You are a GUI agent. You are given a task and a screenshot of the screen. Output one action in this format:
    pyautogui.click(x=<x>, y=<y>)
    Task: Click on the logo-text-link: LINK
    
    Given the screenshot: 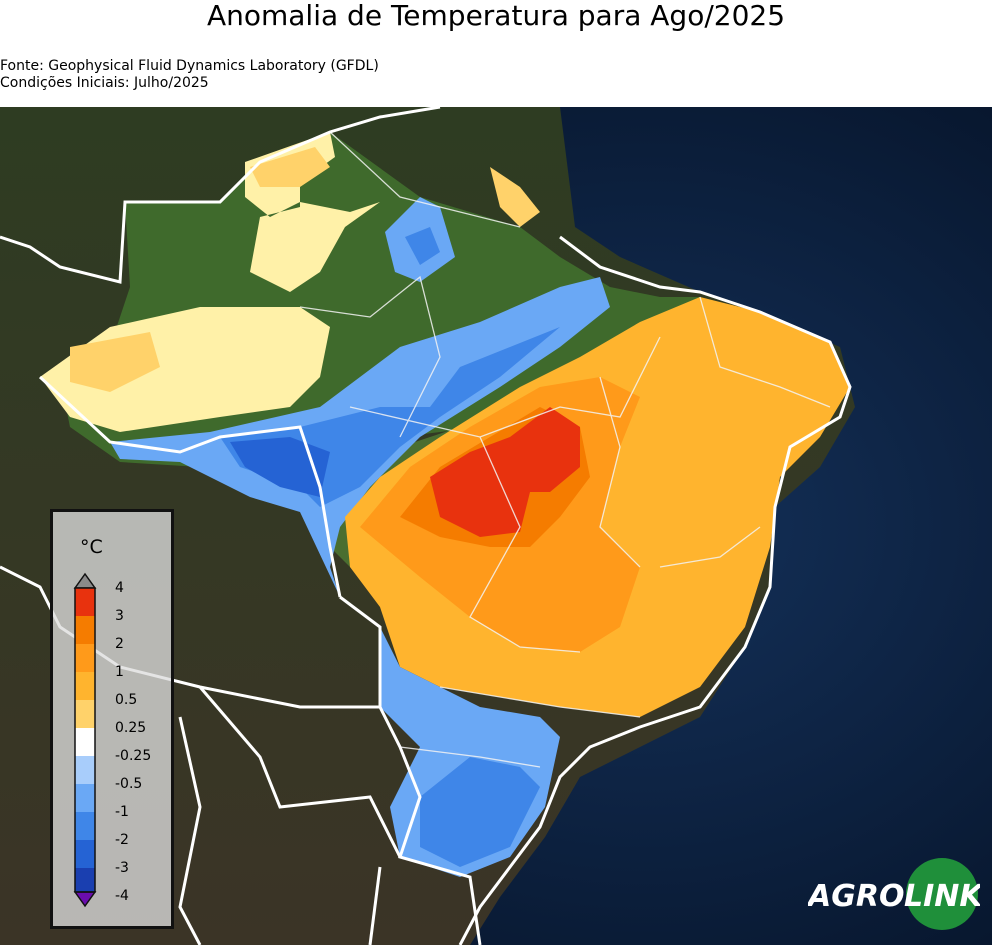 What is the action you would take?
    pyautogui.click(x=942, y=896)
    